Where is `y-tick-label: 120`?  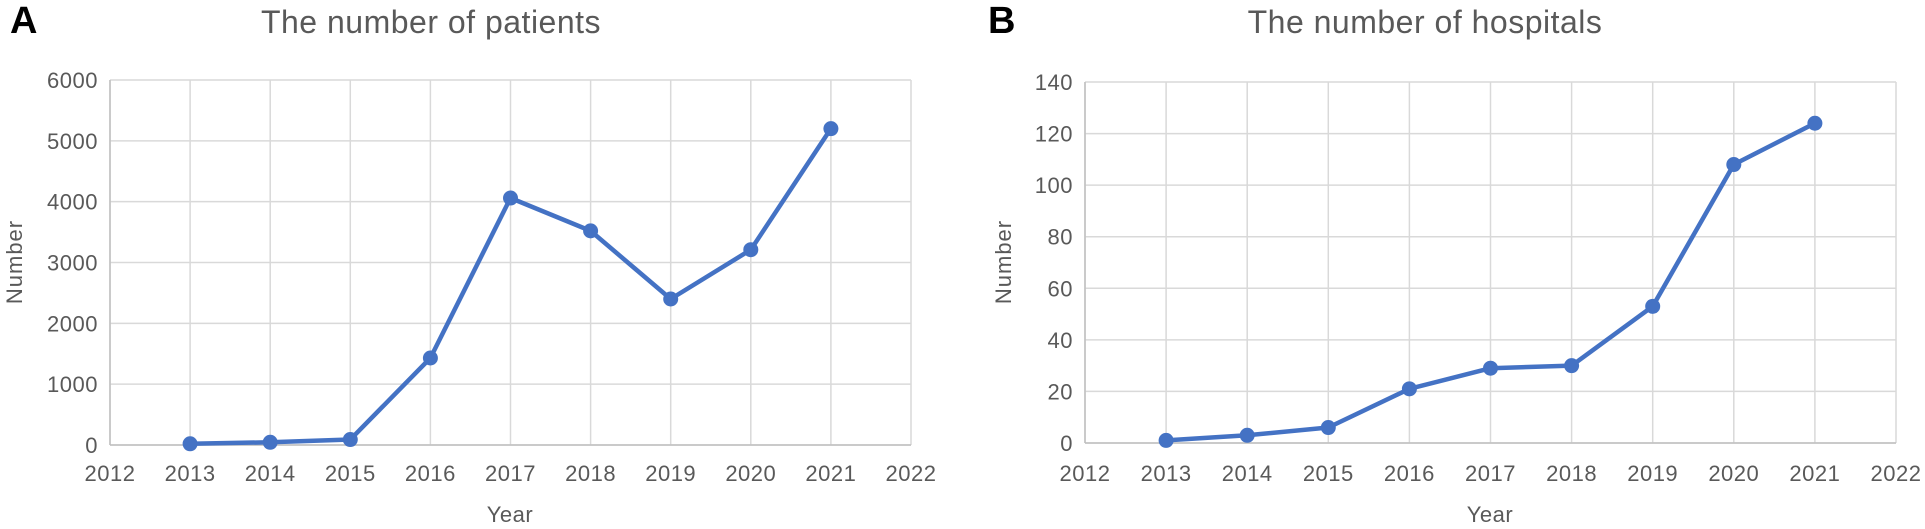 y-tick-label: 120 is located at coordinates (1054, 134).